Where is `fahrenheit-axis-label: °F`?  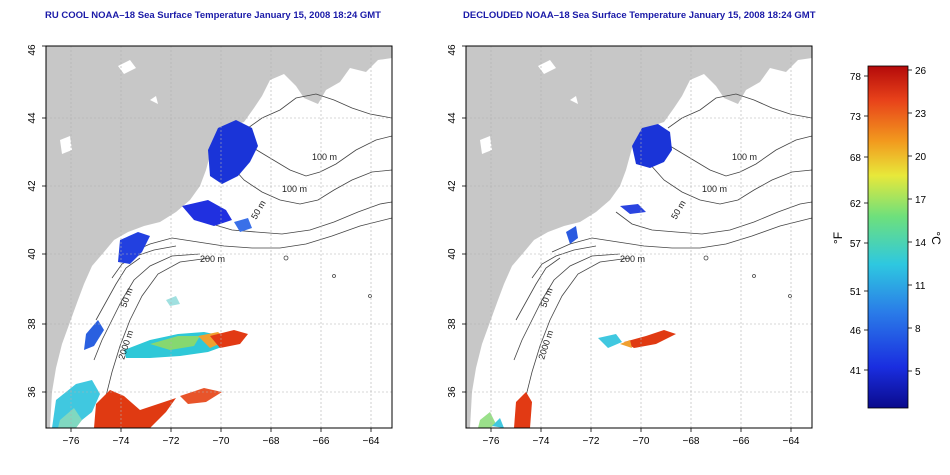
fahrenheit-axis-label: °F is located at coordinates (838, 238).